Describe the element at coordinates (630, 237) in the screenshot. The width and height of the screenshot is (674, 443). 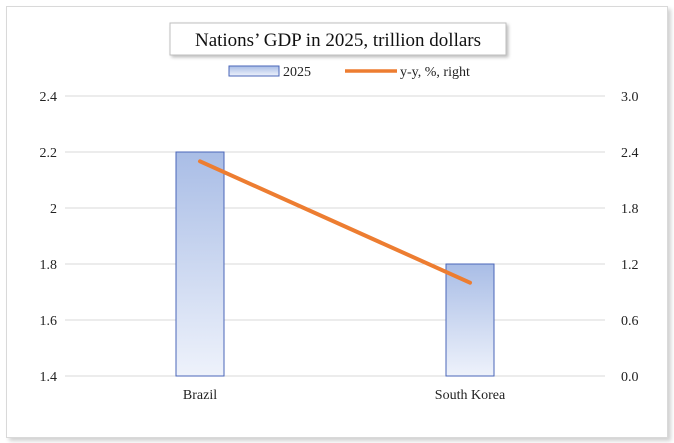
I see `y-axis-right: 0.0 0.6 1.2 1.8 2.4 3.0` at that location.